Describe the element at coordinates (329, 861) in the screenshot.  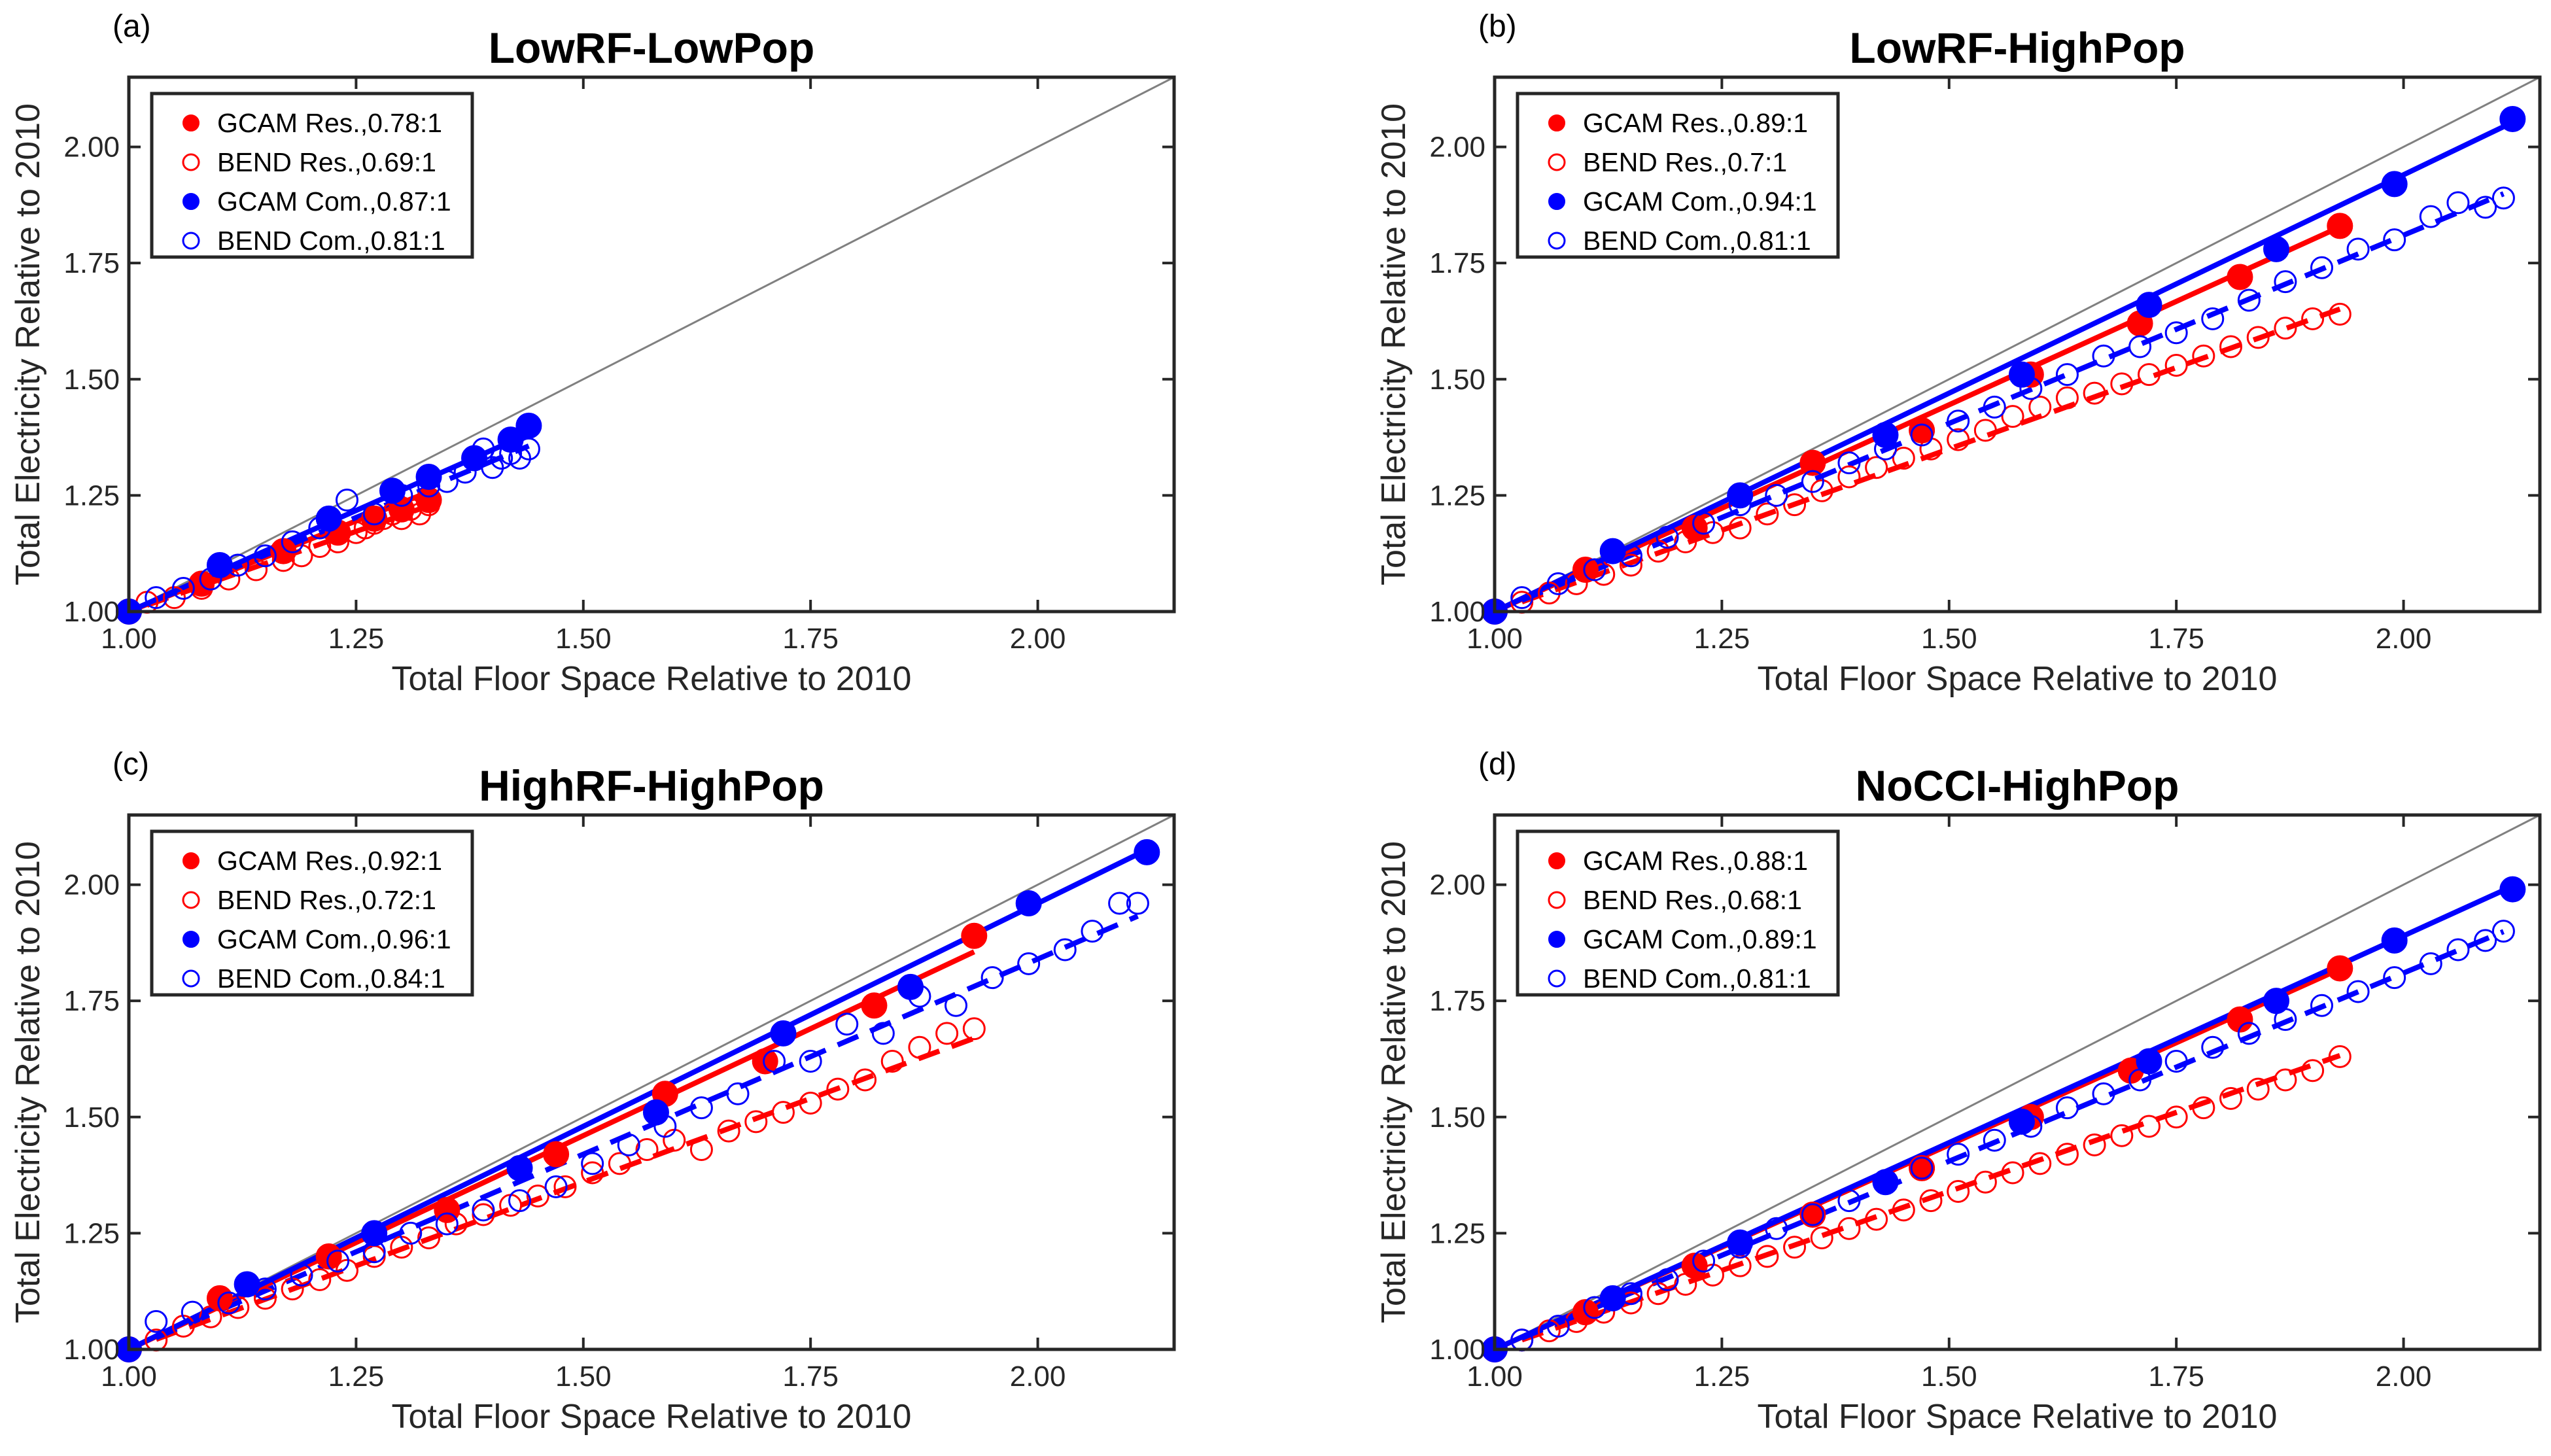
I see `legend-entry-0: GCAM Res.,0.92:1` at that location.